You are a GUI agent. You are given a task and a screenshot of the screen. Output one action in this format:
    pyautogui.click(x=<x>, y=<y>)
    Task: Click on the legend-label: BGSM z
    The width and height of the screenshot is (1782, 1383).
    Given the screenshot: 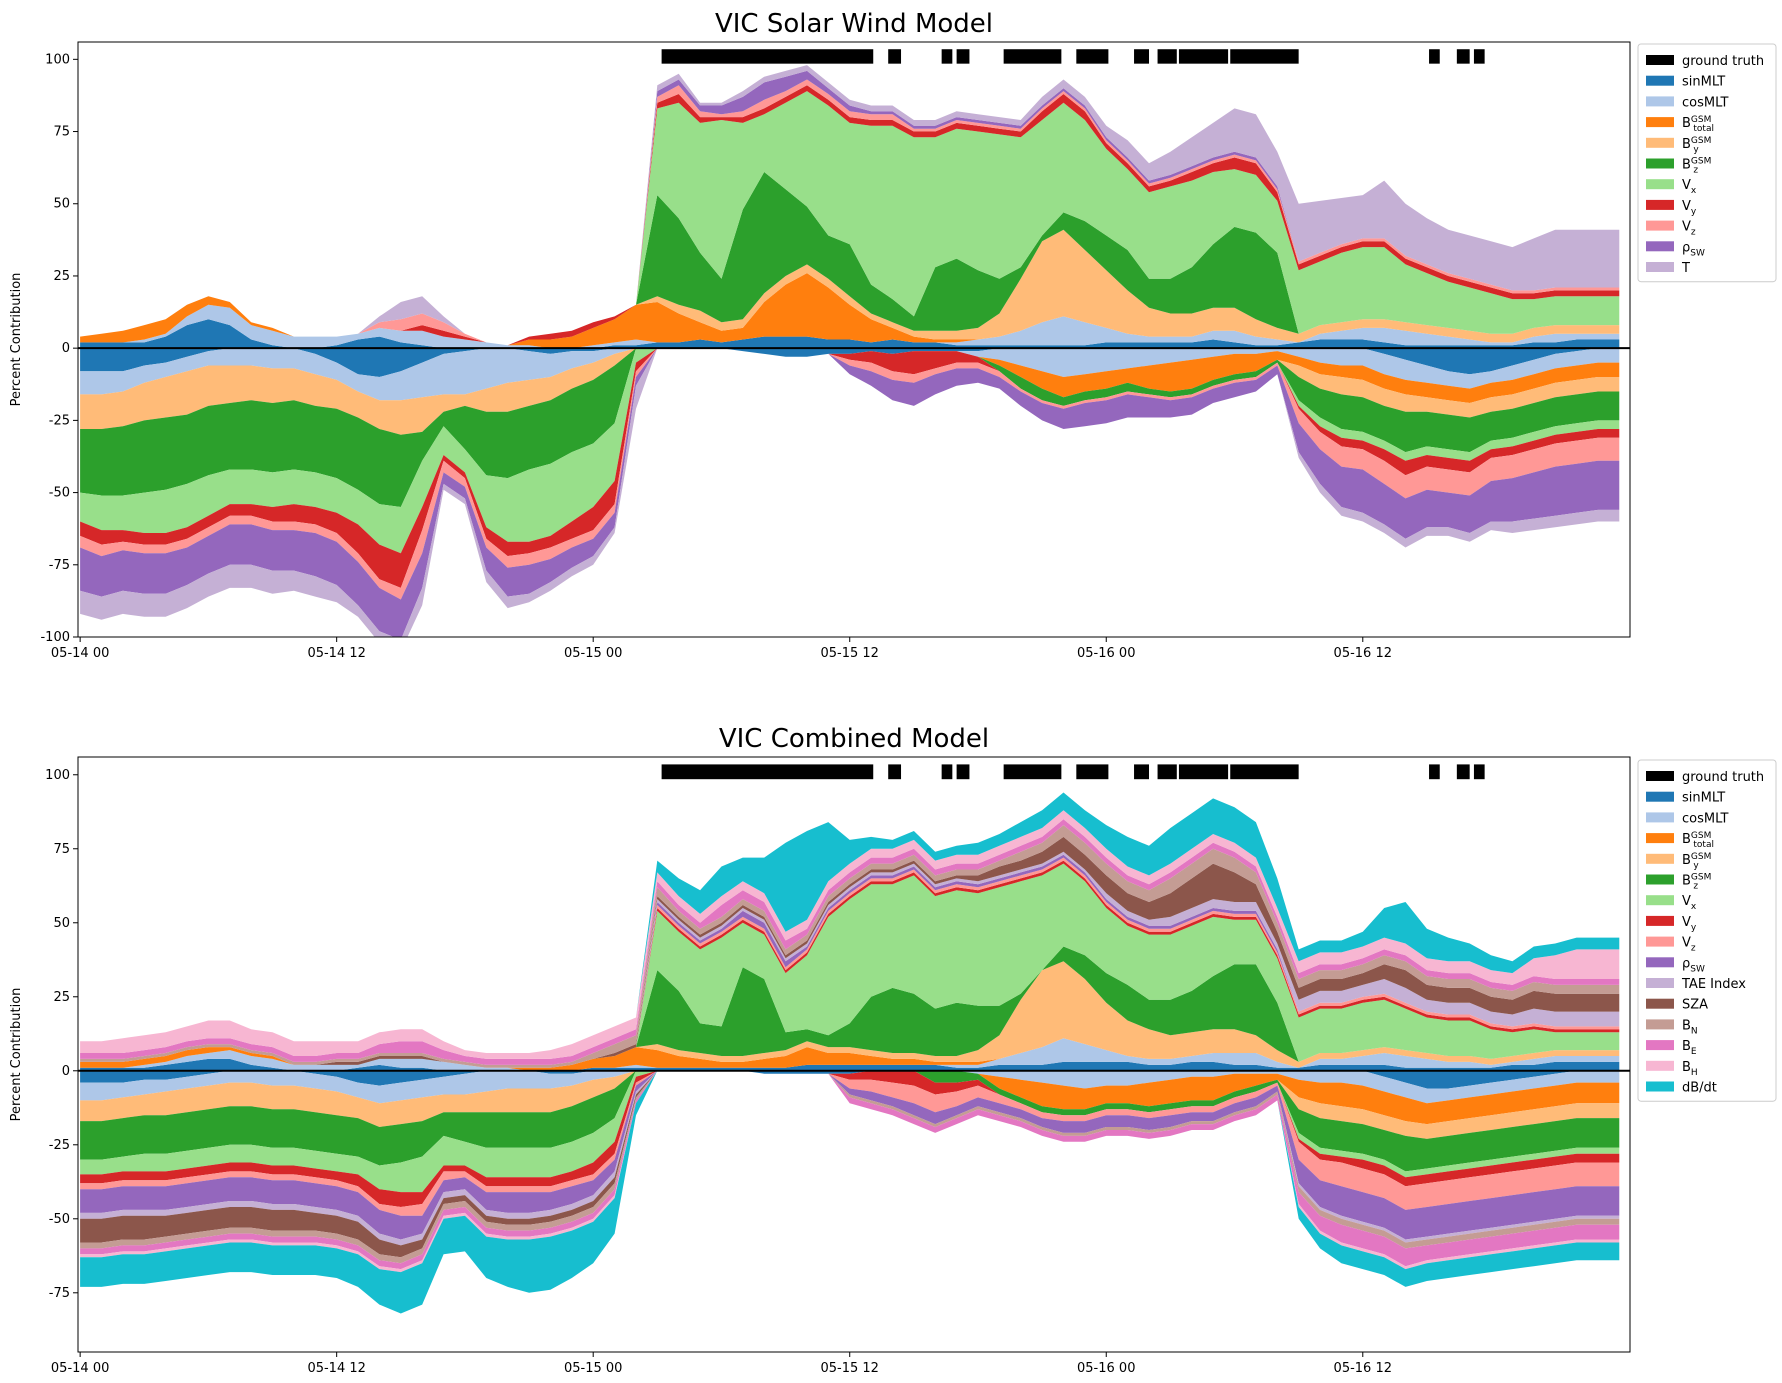 What is the action you would take?
    pyautogui.click(x=1696, y=166)
    